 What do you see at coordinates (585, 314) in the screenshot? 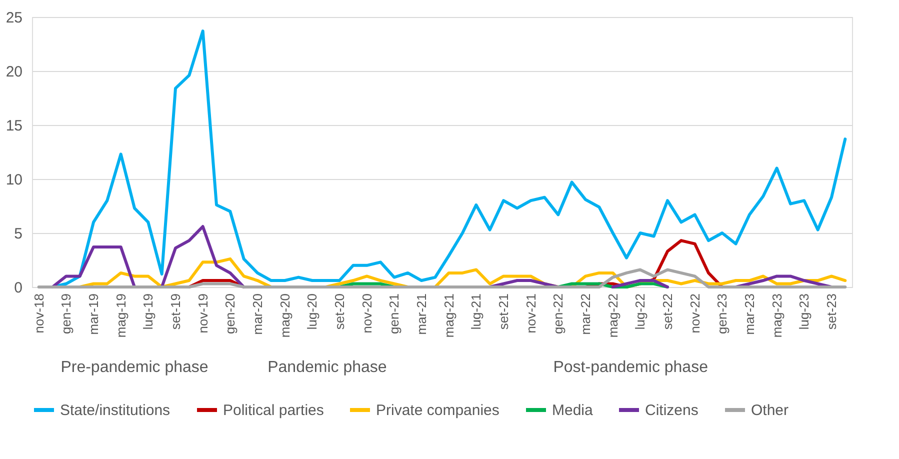
I see `x-tick-label: mar-22` at bounding box center [585, 314].